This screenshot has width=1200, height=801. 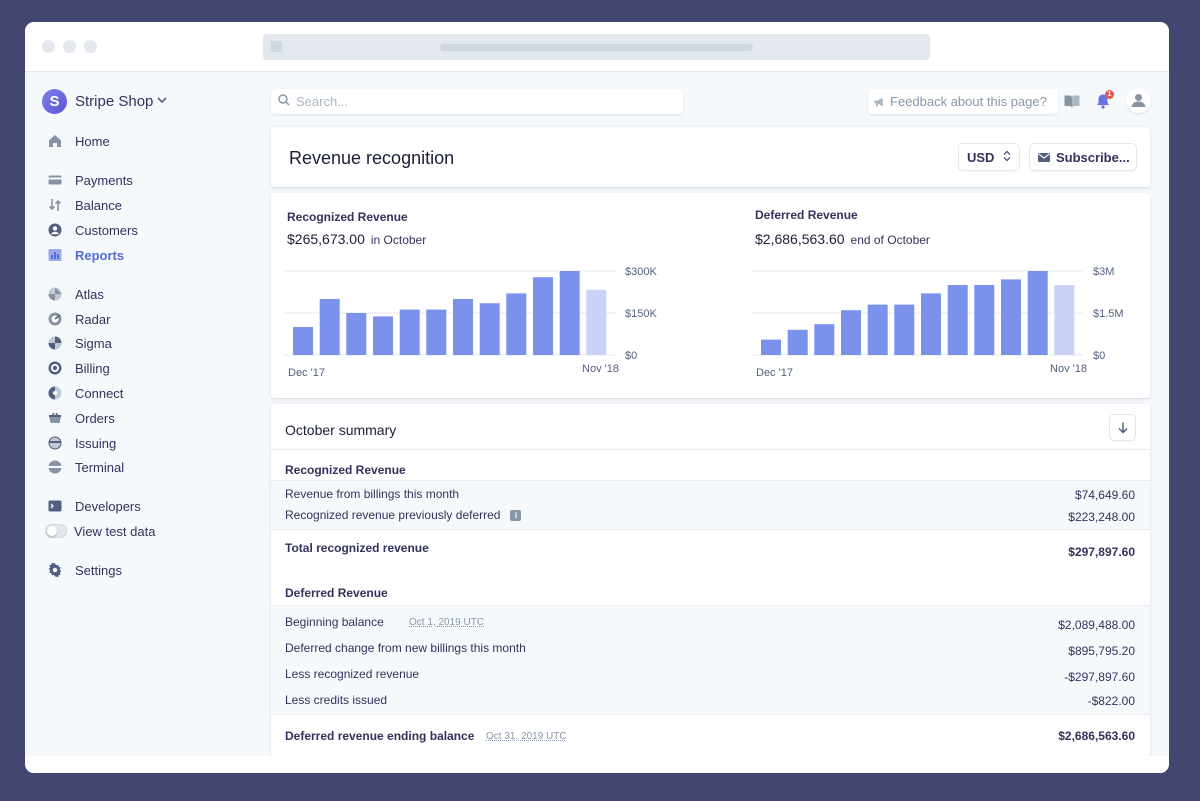 What do you see at coordinates (106, 230) in the screenshot?
I see `sidebar-item-label: Customers` at bounding box center [106, 230].